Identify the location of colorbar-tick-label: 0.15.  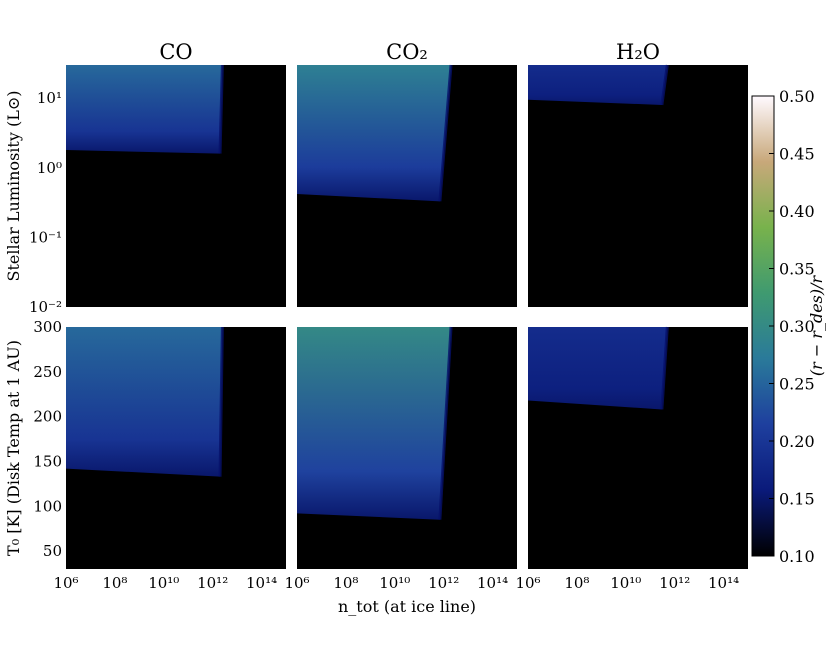
(797, 499).